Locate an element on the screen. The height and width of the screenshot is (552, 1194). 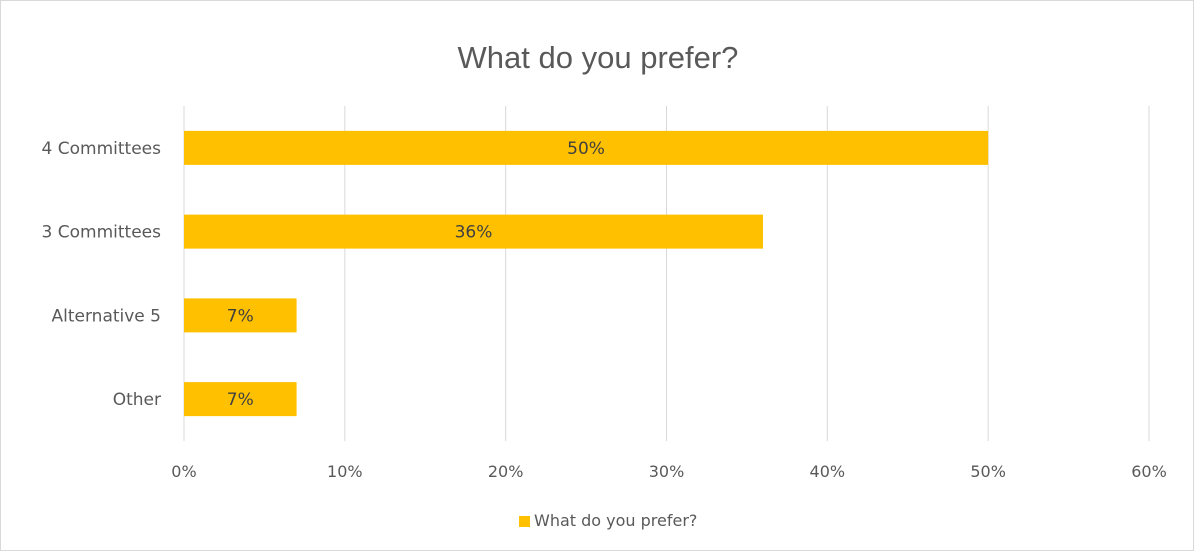
legend-swatch is located at coordinates (524, 521).